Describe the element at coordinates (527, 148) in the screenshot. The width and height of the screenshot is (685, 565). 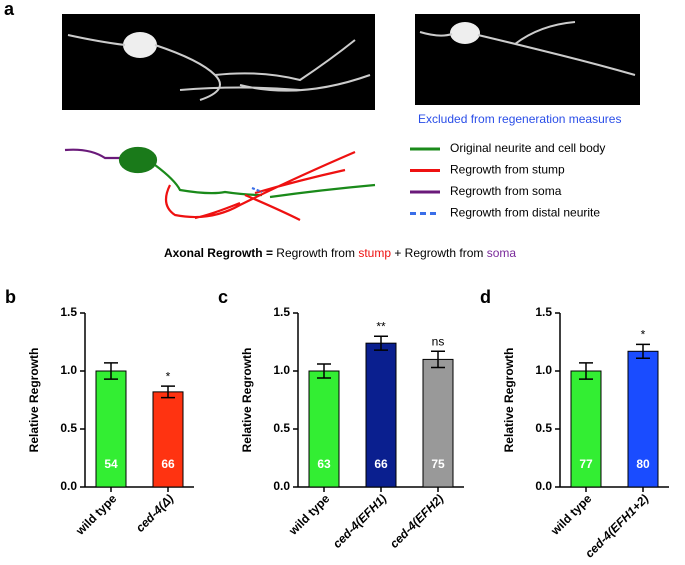
I see `legend-label: Original neurite and cell body` at that location.